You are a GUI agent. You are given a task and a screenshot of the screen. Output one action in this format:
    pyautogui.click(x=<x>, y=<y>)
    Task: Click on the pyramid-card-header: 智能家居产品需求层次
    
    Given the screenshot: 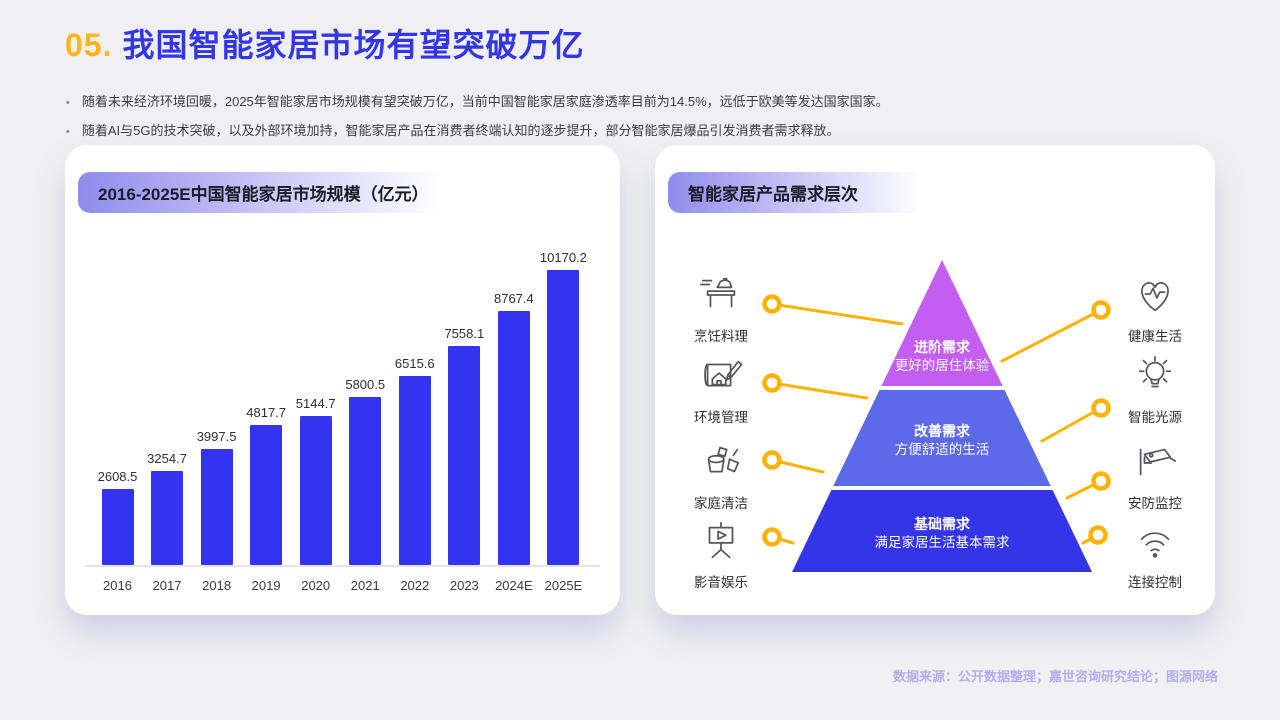 What is the action you would take?
    pyautogui.click(x=803, y=192)
    